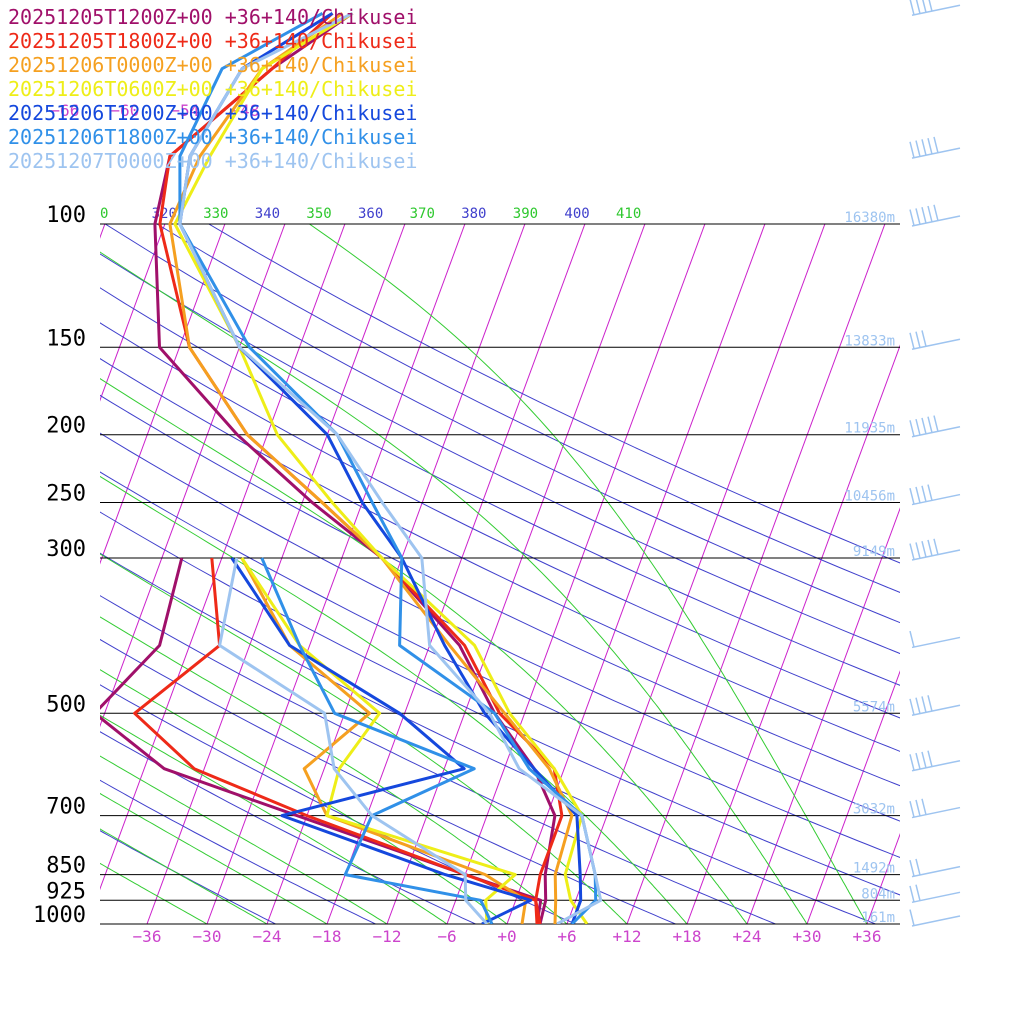 This screenshot has width=1024, height=1024. Describe the element at coordinates (66, 549) in the screenshot. I see `pressure-label: 300` at that location.